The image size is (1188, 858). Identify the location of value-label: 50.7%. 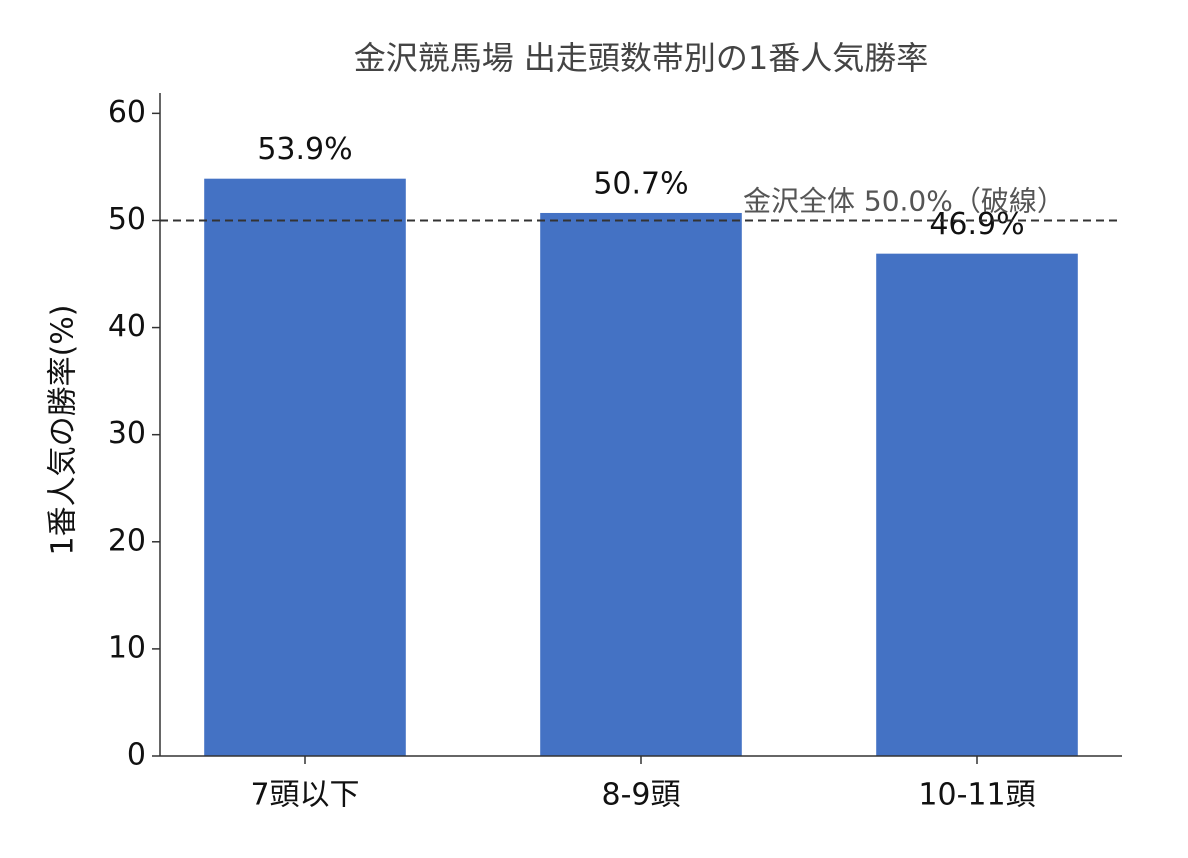
(640, 183).